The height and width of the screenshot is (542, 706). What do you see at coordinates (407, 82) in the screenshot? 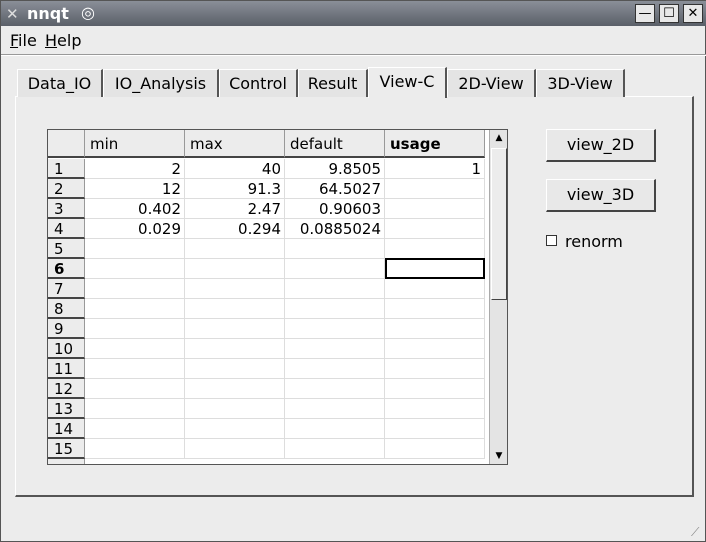
I see `tab: View-C` at bounding box center [407, 82].